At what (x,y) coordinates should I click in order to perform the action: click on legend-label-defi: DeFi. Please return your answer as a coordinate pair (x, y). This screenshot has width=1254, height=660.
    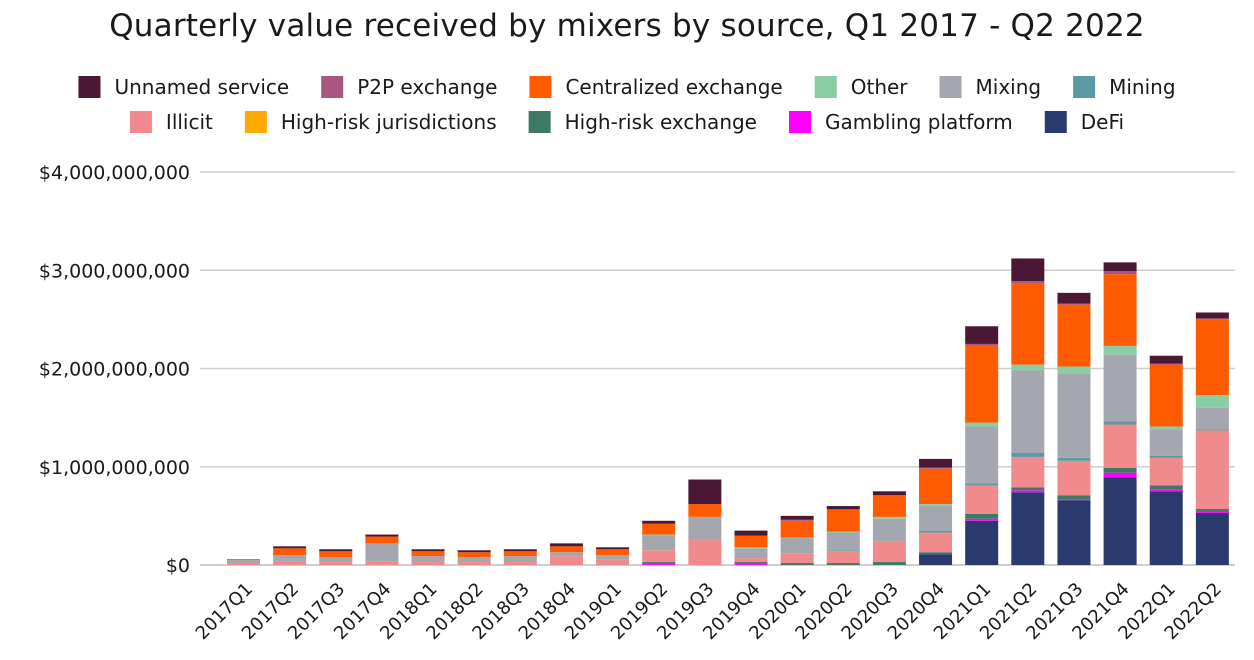
    Looking at the image, I should click on (1102, 122).